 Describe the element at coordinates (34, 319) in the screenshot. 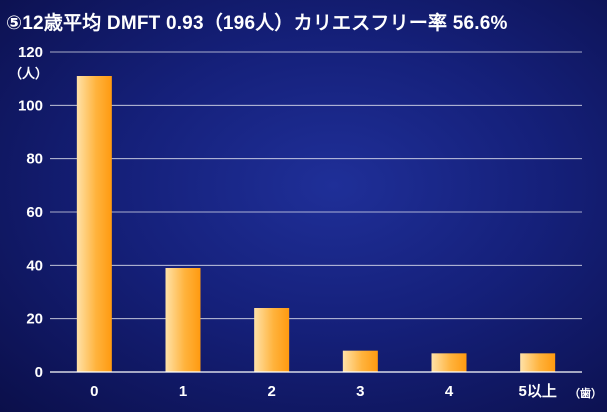

I see `y-tick-label: 20` at that location.